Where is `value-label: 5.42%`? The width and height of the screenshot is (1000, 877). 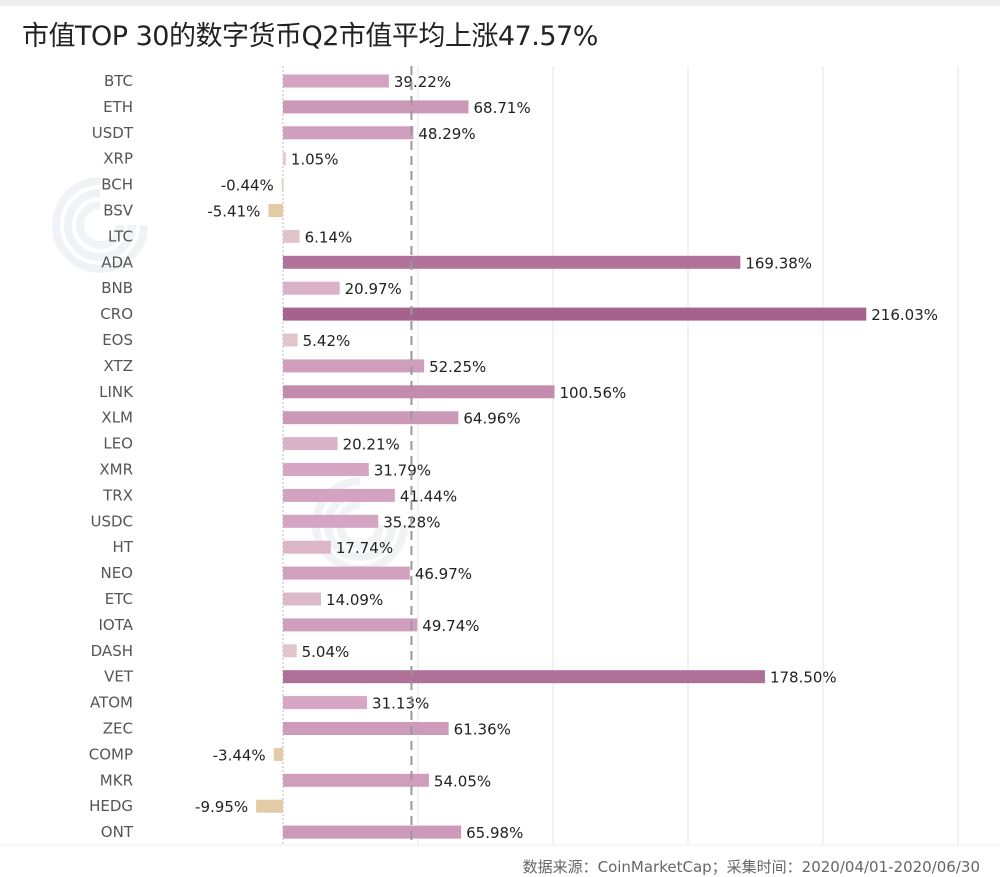 value-label: 5.42% is located at coordinates (327, 341).